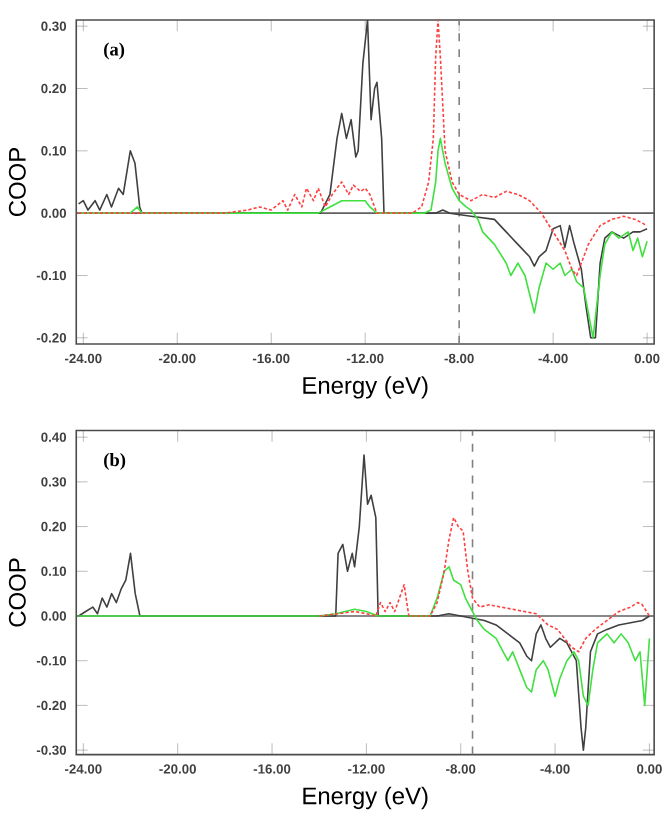 The image size is (672, 818). Describe the element at coordinates (115, 461) in the screenshot. I see `annotation: (b)` at that location.